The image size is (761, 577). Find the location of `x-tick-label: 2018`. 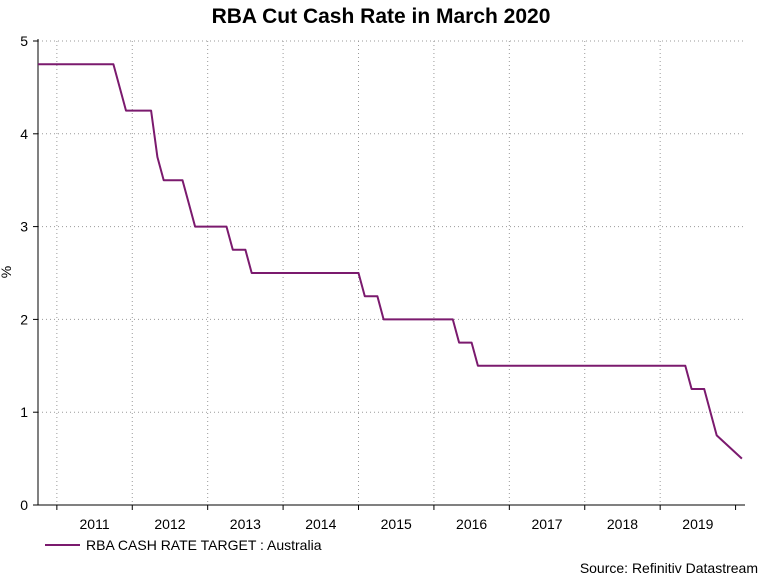

x-tick-label: 2018 is located at coordinates (622, 524).